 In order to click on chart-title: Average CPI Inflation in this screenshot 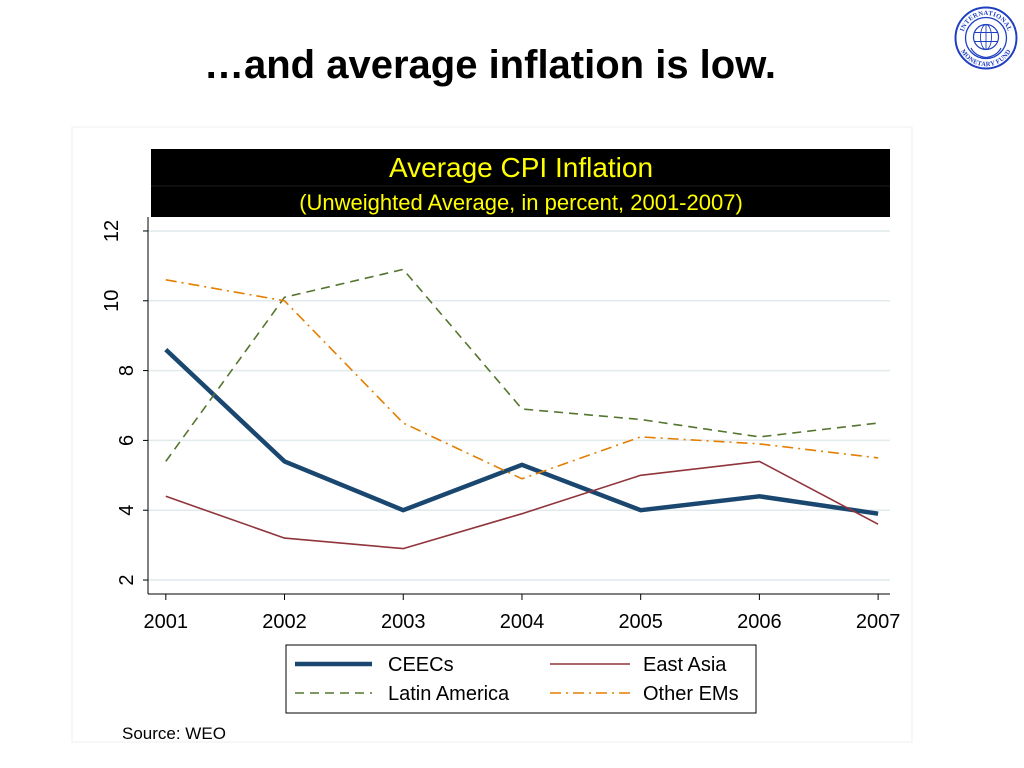, I will do `click(521, 167)`.